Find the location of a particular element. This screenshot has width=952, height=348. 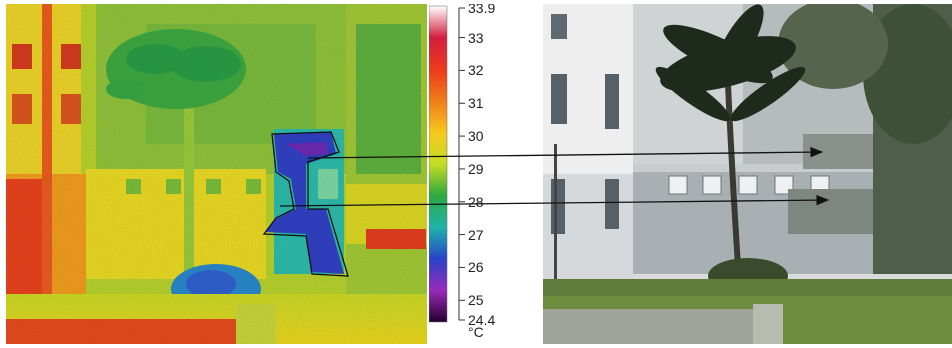

color-scale-tick-label: 33 is located at coordinates (476, 37).